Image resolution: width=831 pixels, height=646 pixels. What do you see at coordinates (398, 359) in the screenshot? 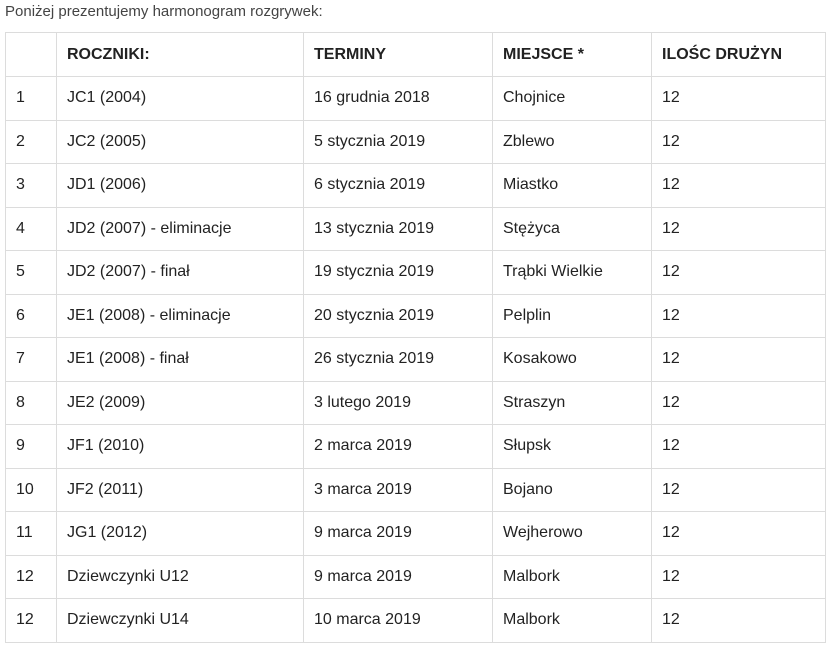
I see `cell-termin: 26 stycznia 2019` at bounding box center [398, 359].